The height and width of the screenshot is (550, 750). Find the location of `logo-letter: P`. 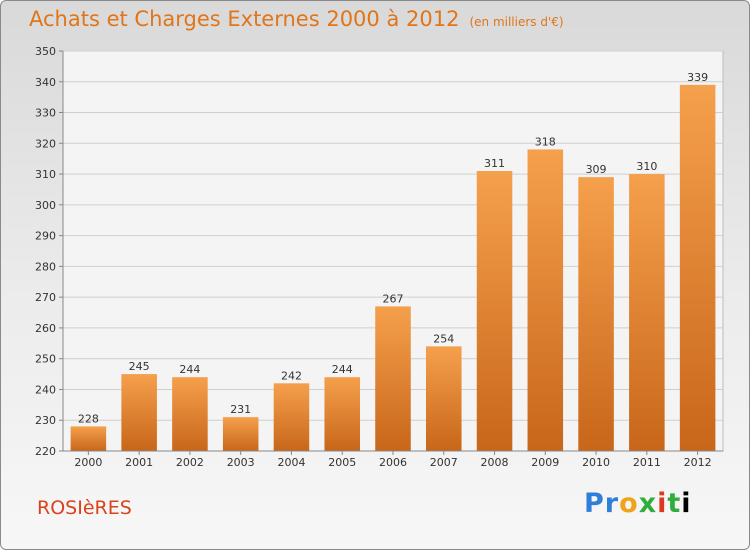

logo-letter: P is located at coordinates (594, 503).